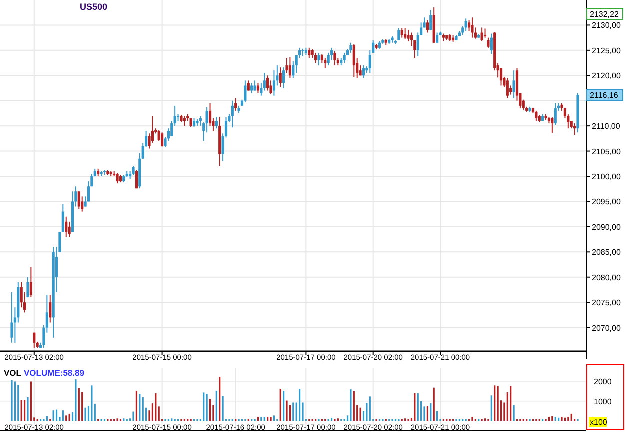  I want to click on y-tick-label: 2105,00, so click(607, 151).